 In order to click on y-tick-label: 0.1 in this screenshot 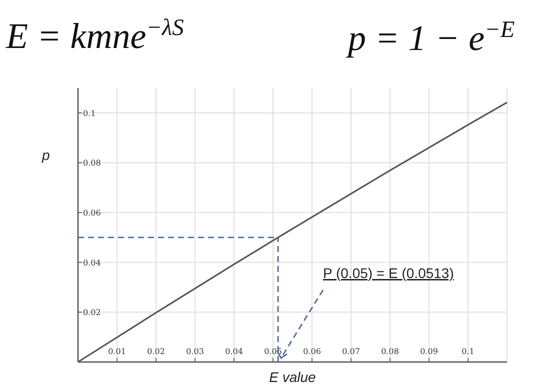, I will do `click(89, 113)`.